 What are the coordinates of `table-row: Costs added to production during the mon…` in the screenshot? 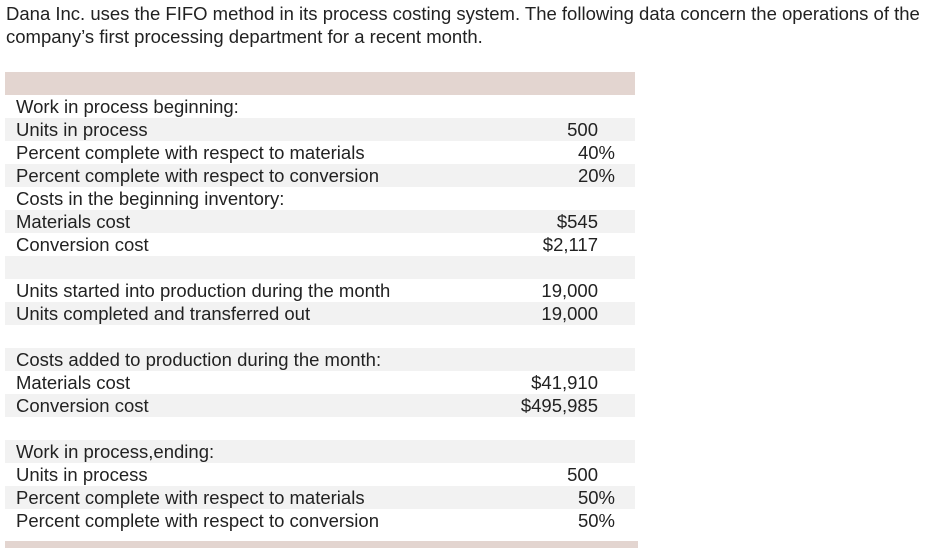 It's located at (320, 359).